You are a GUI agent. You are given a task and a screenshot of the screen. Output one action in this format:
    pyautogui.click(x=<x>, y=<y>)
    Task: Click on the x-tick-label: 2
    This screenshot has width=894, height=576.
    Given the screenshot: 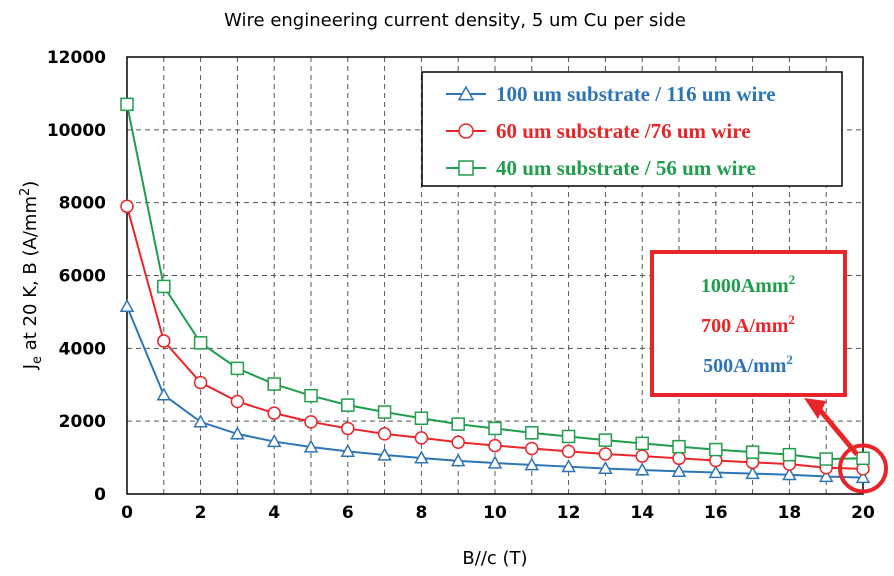 What is the action you would take?
    pyautogui.click(x=201, y=513)
    